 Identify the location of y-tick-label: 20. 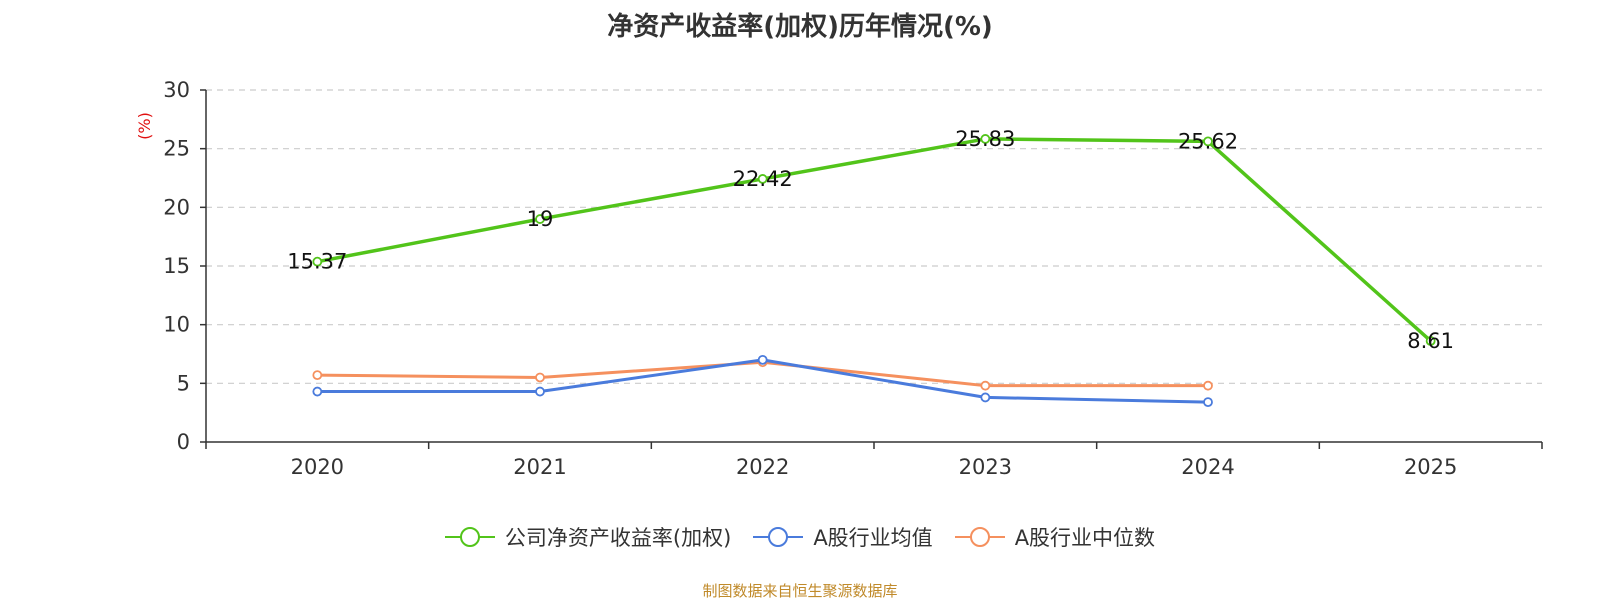
(176, 207).